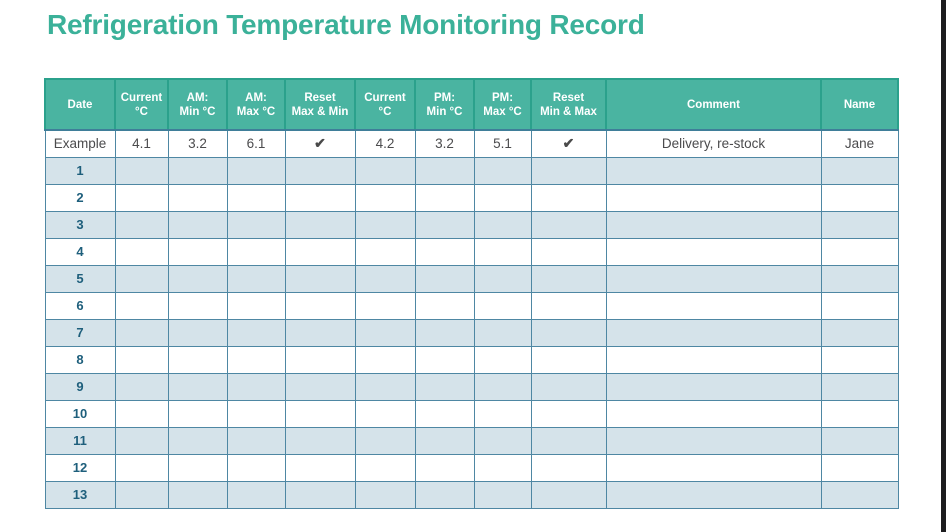 The width and height of the screenshot is (946, 532). Describe the element at coordinates (141, 494) in the screenshot. I see `row-13-current-am-cell` at that location.